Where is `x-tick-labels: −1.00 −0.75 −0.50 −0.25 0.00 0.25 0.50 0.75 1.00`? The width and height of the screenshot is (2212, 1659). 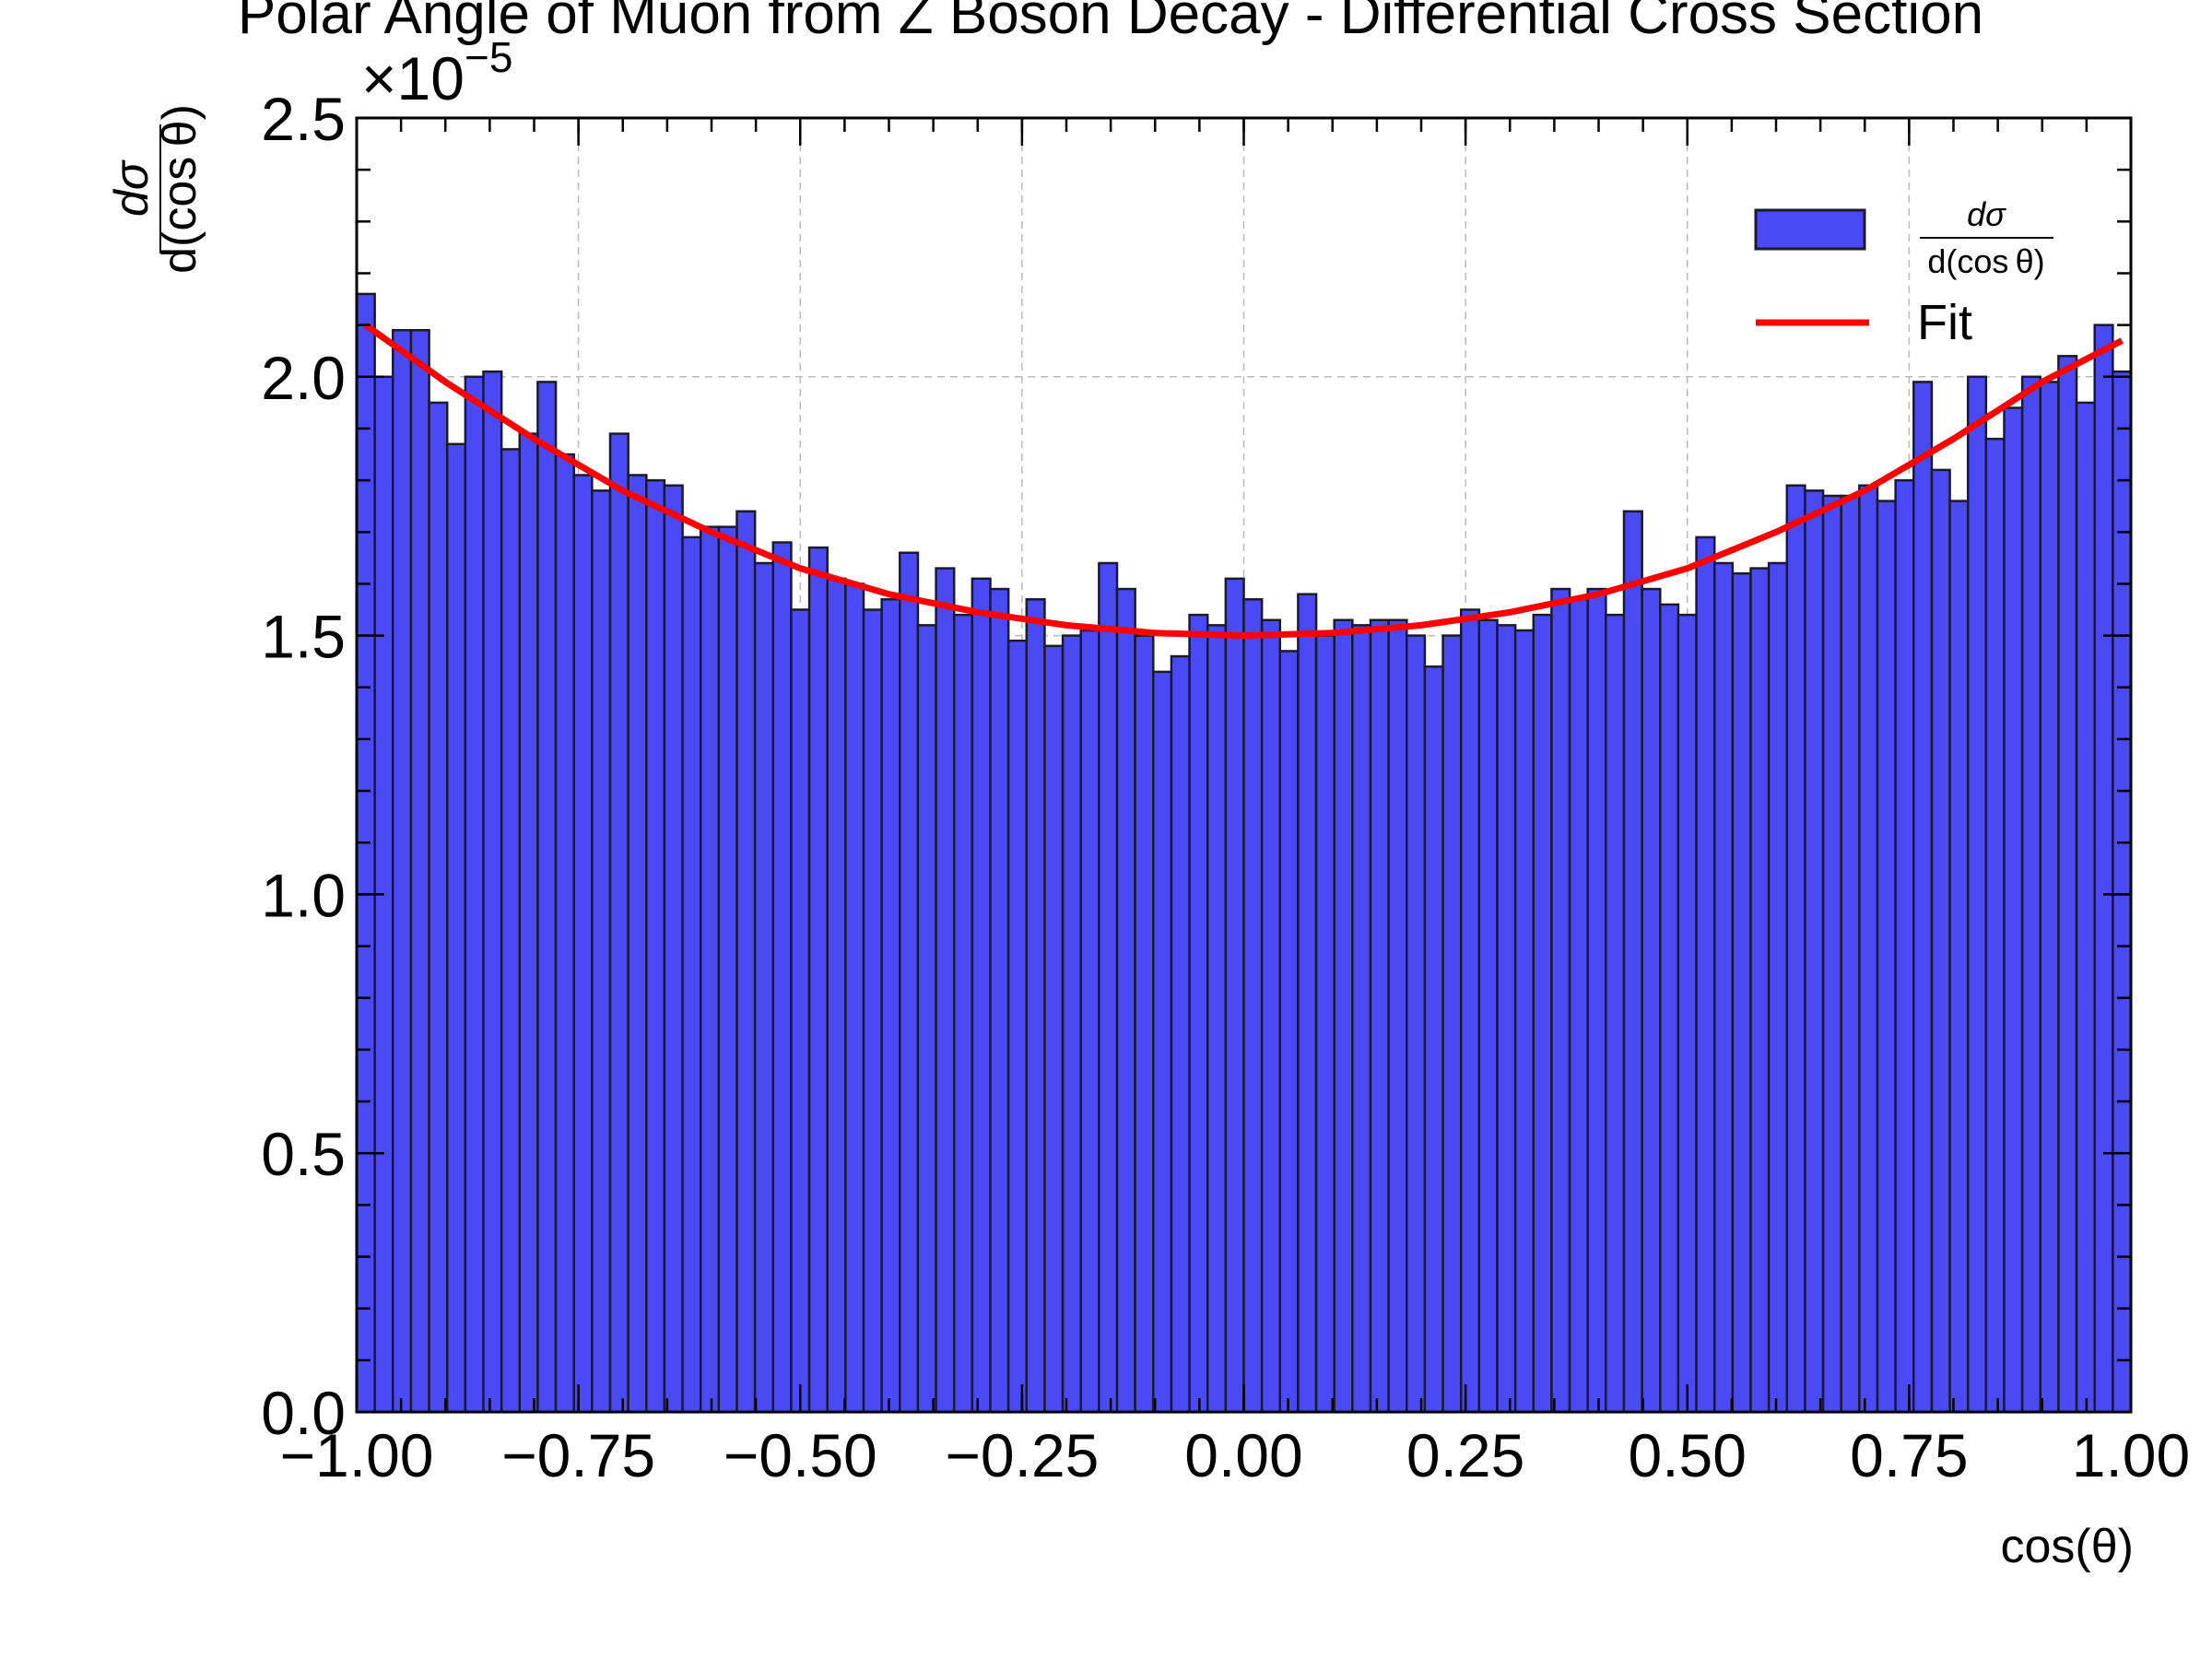
x-tick-labels: −1.00 −0.75 −0.50 −0.25 0.00 0.25 0.50 0.75 1.00 is located at coordinates (1235, 1455).